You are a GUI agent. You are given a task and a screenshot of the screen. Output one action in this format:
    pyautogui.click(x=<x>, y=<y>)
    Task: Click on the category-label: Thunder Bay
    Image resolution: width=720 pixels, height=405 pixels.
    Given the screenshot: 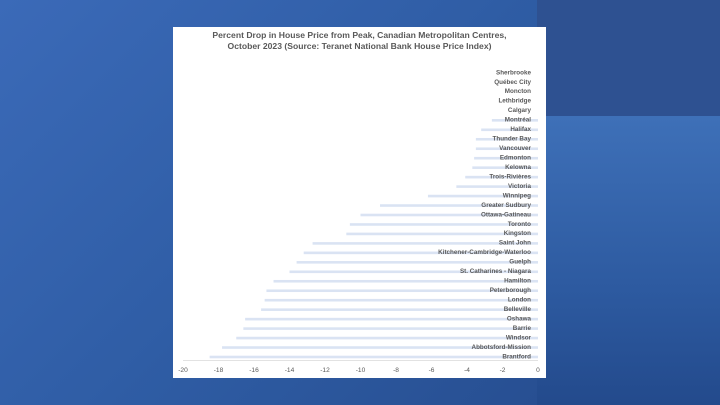 What is the action you would take?
    pyautogui.click(x=512, y=139)
    